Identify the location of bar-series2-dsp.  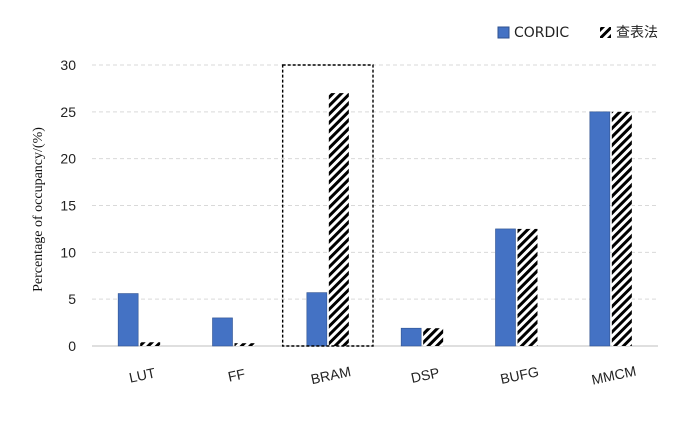
(433, 337).